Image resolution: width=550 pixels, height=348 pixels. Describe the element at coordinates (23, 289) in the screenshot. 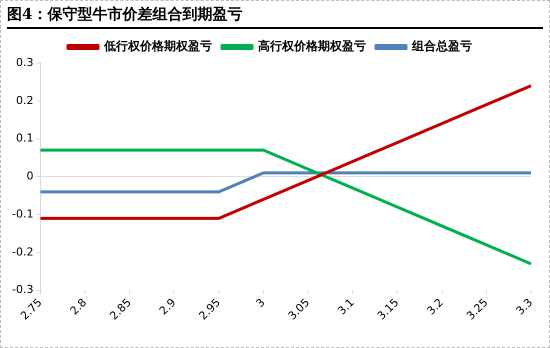

I see `y-tick-label: -0.3` at that location.